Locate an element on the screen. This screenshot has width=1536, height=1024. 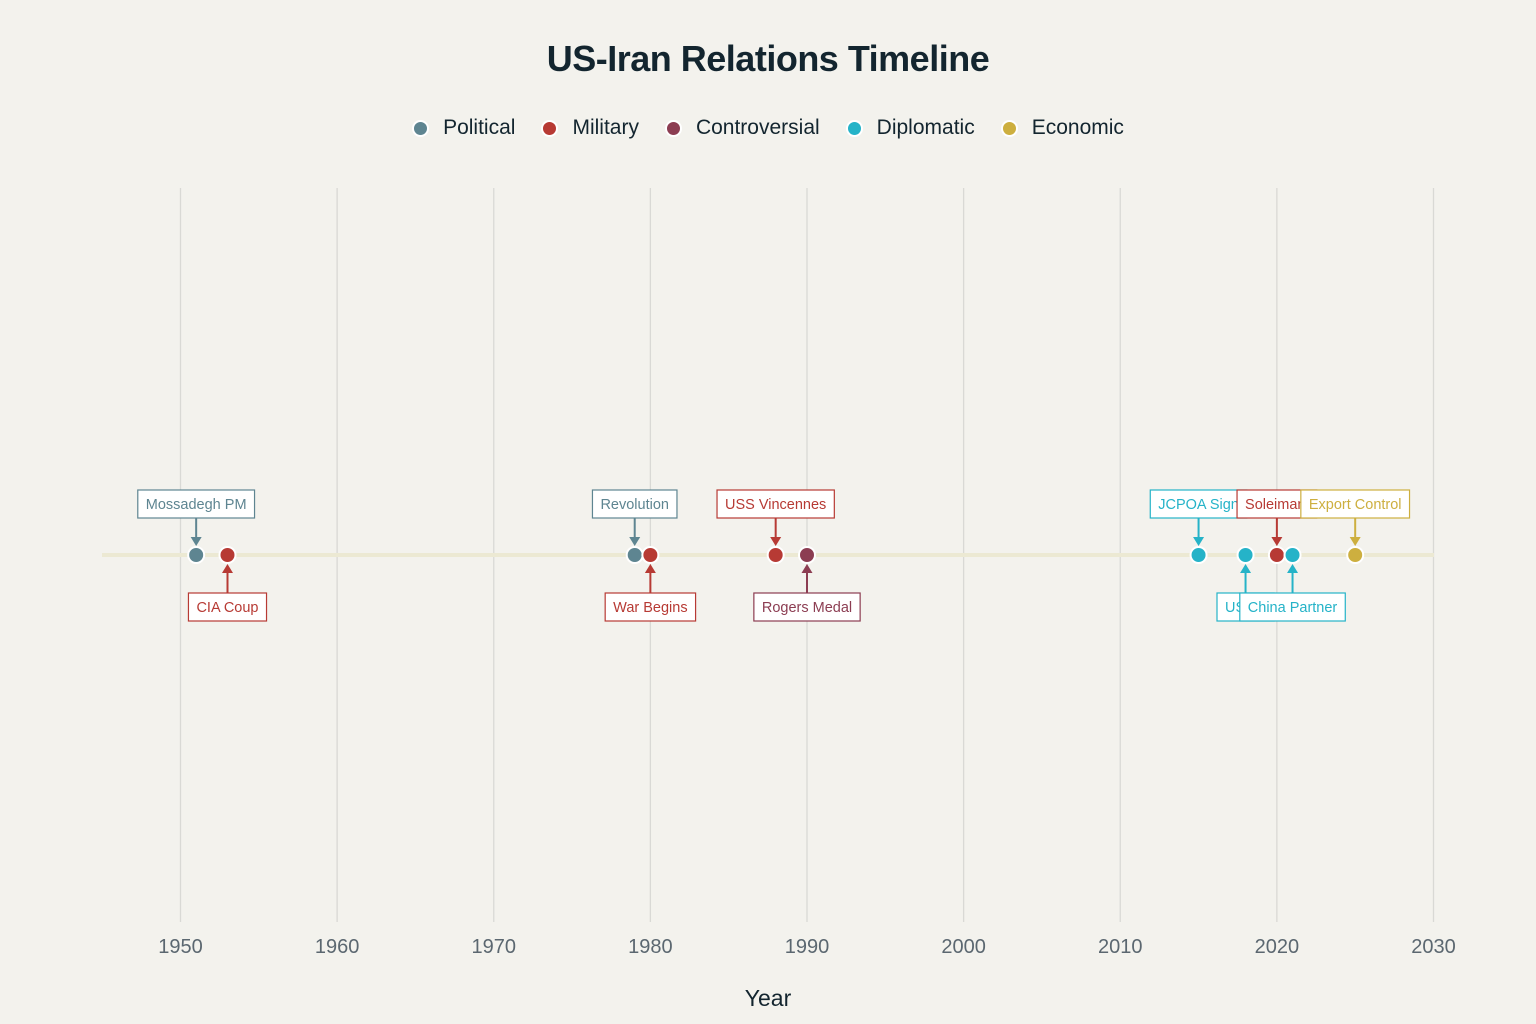
legend-item-economic: Economic is located at coordinates (1062, 128).